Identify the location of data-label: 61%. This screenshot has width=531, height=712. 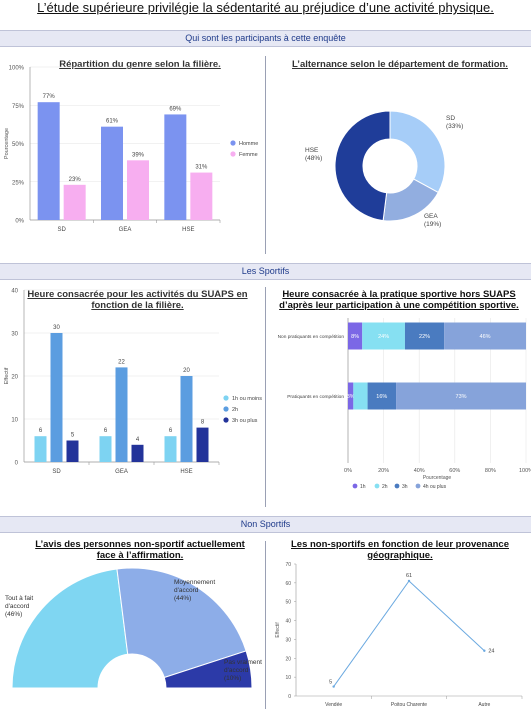
(112, 122).